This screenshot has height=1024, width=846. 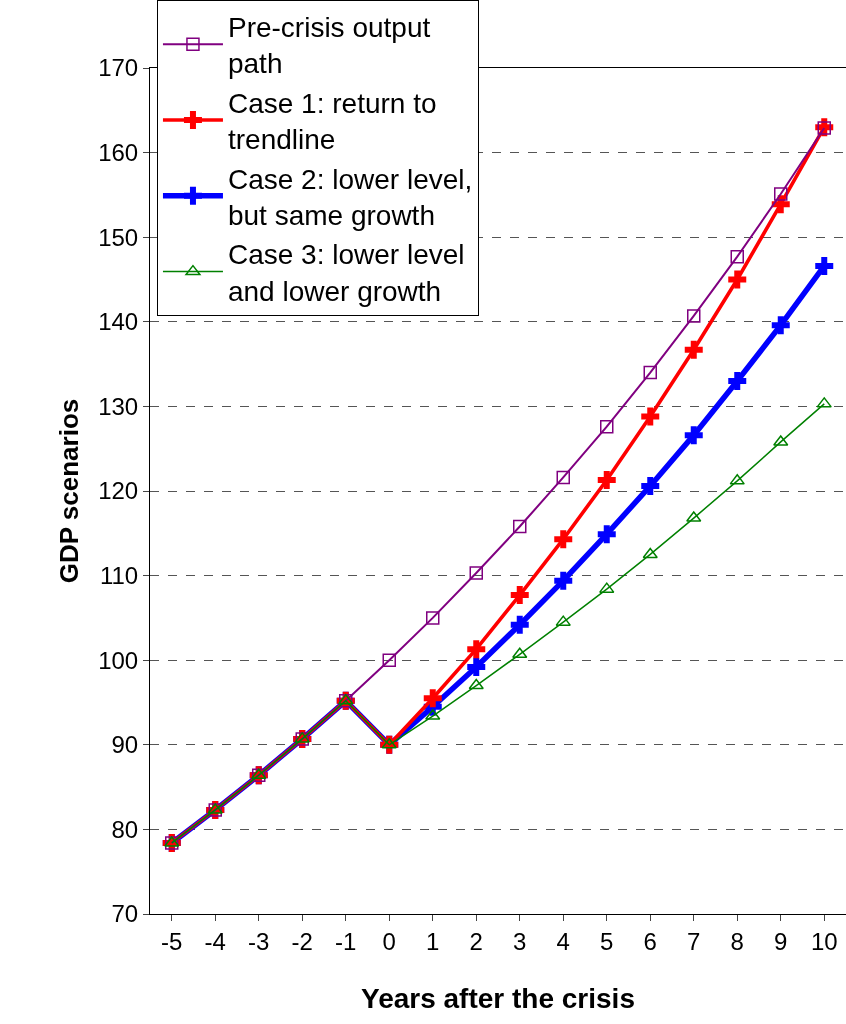 I want to click on x-tick-label: -3, so click(x=259, y=941).